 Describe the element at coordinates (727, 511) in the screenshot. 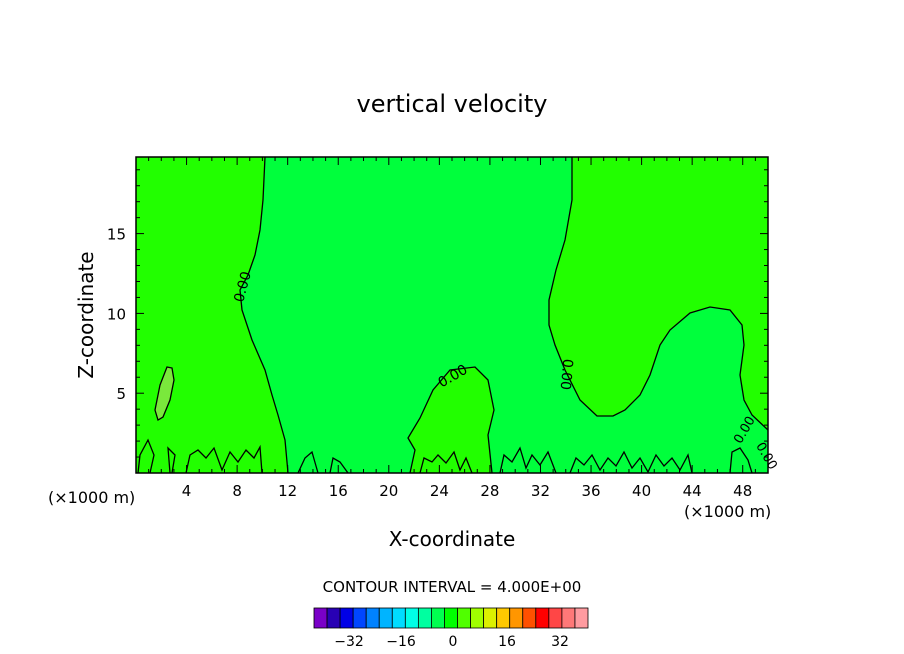

I see `x-unit-right: (×1000 m)` at that location.